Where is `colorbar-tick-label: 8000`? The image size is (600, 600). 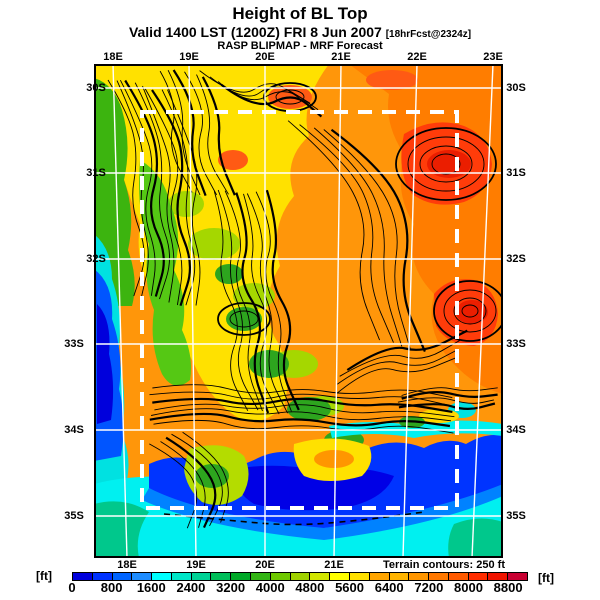
colorbar-tick-label: 8000 is located at coordinates (468, 587).